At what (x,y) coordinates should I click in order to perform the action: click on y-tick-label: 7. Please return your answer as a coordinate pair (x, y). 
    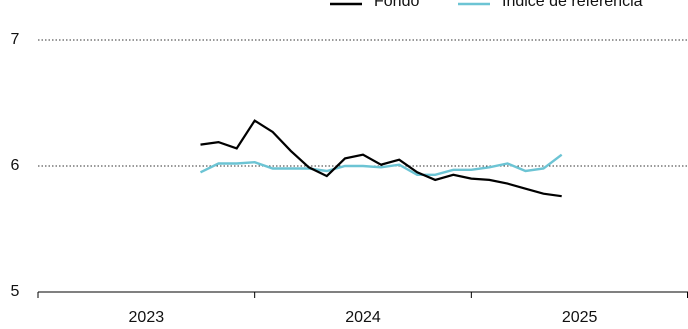
    Looking at the image, I should click on (15, 39).